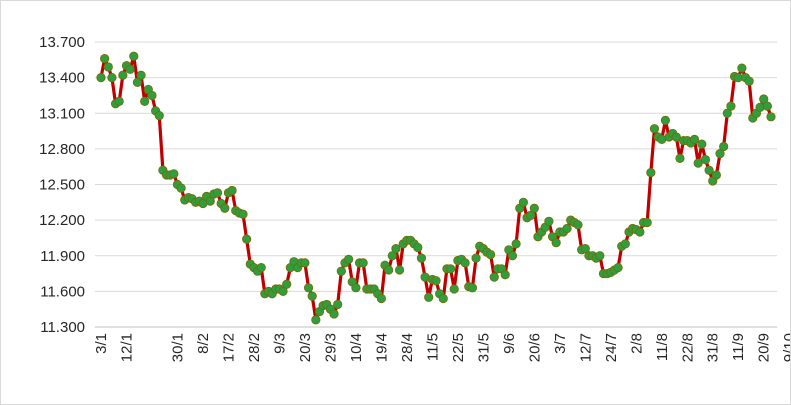  Describe the element at coordinates (254, 347) in the screenshot. I see `x-tick-label: 28/2` at that location.